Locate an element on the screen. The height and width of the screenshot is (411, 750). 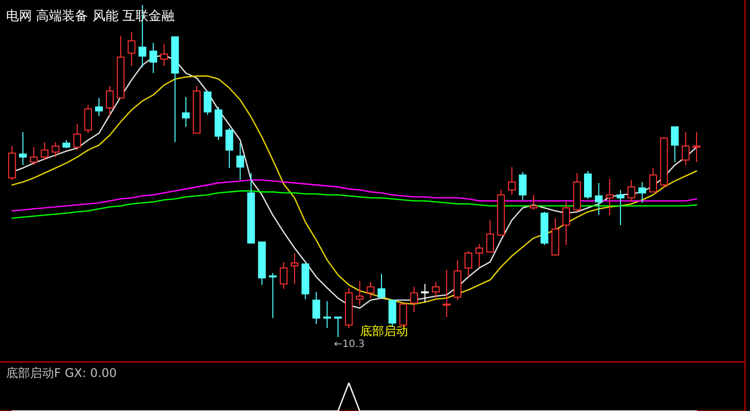
text: ←10.3 is located at coordinates (349, 344).